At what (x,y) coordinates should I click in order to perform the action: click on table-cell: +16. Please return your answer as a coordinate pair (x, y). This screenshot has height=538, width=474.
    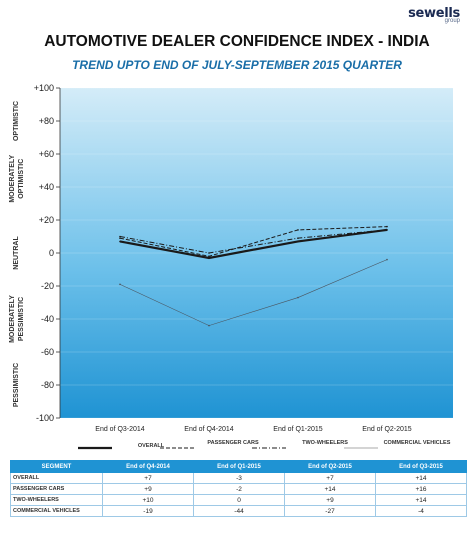
    Looking at the image, I should click on (421, 489).